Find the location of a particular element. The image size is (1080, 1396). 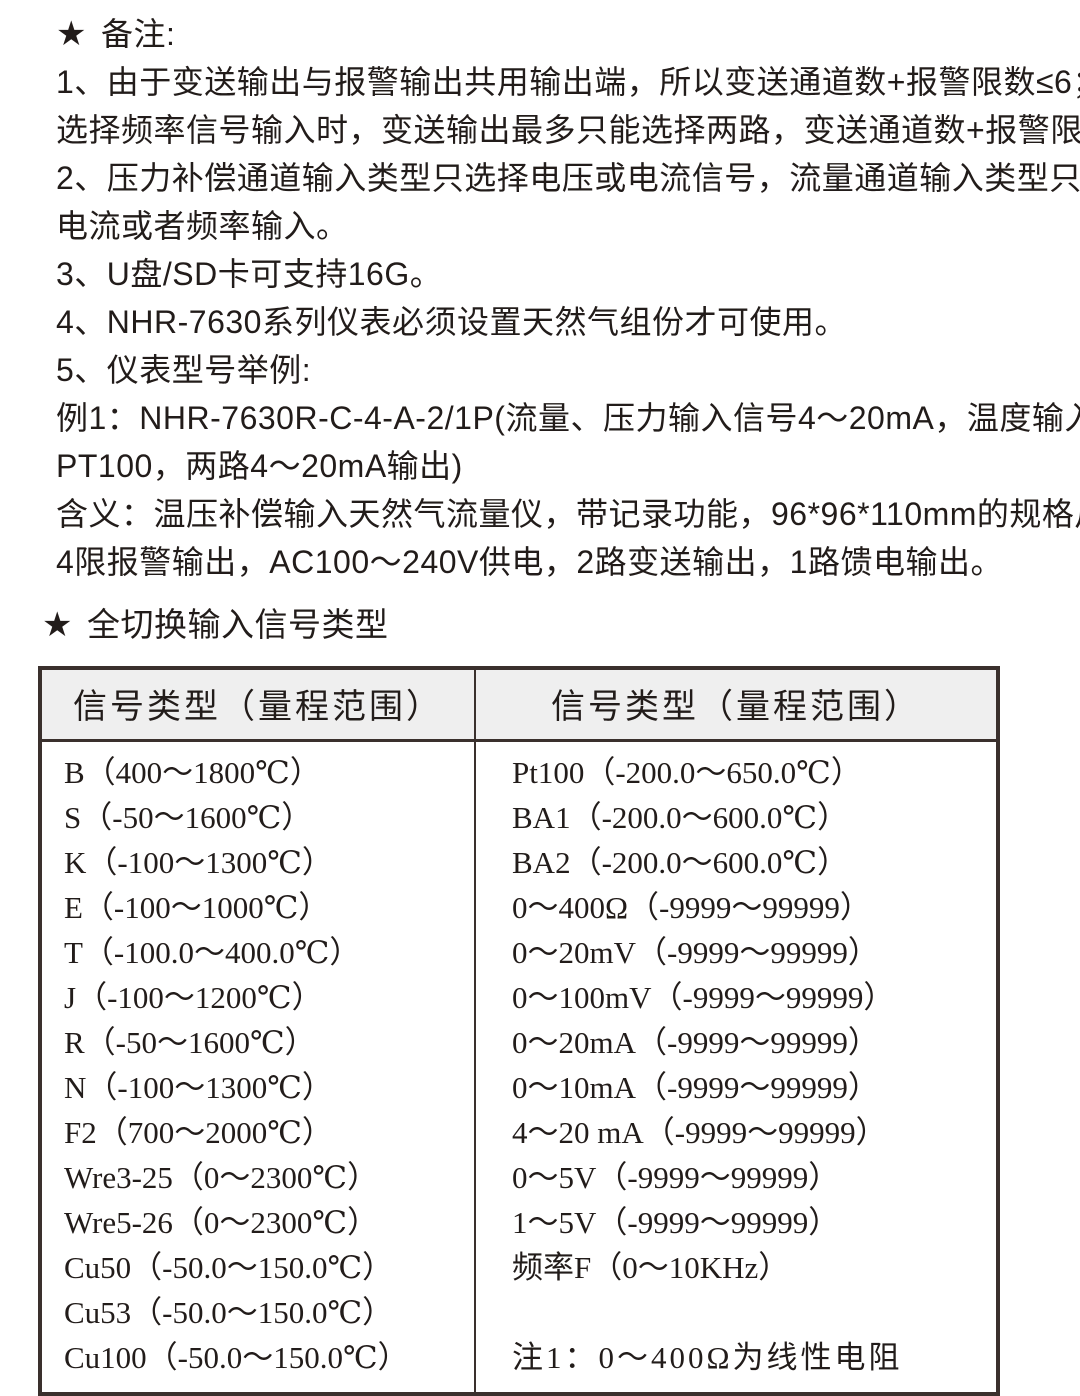

table-header-left: 信号类型（量程范围） is located at coordinates (259, 704).